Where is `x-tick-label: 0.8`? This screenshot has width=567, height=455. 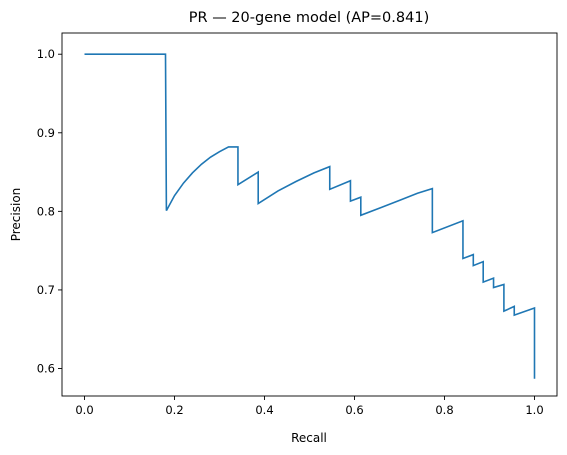 x-tick-label: 0.8 is located at coordinates (444, 410).